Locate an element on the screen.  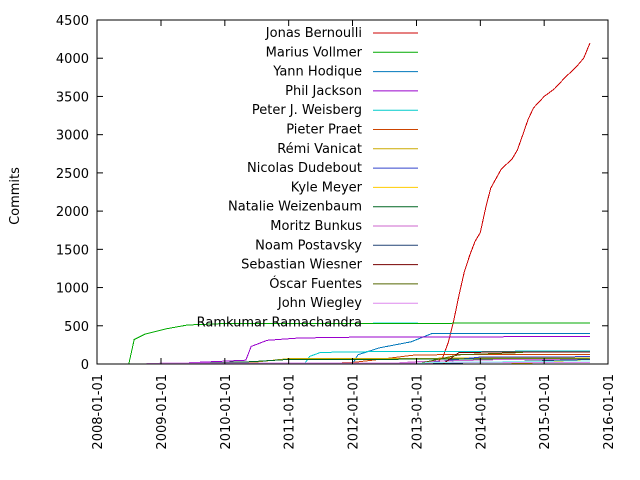
legend-label: Sebastian Wiesner is located at coordinates (301, 265).